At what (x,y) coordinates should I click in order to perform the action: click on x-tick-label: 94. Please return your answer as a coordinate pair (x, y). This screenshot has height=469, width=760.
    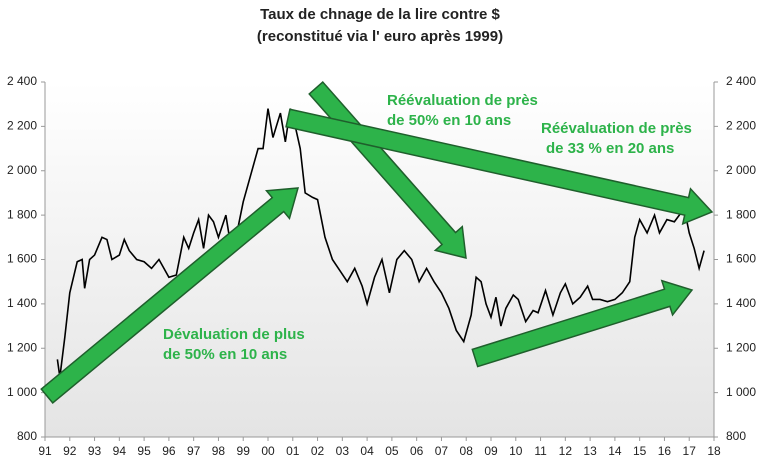
    Looking at the image, I should click on (120, 451).